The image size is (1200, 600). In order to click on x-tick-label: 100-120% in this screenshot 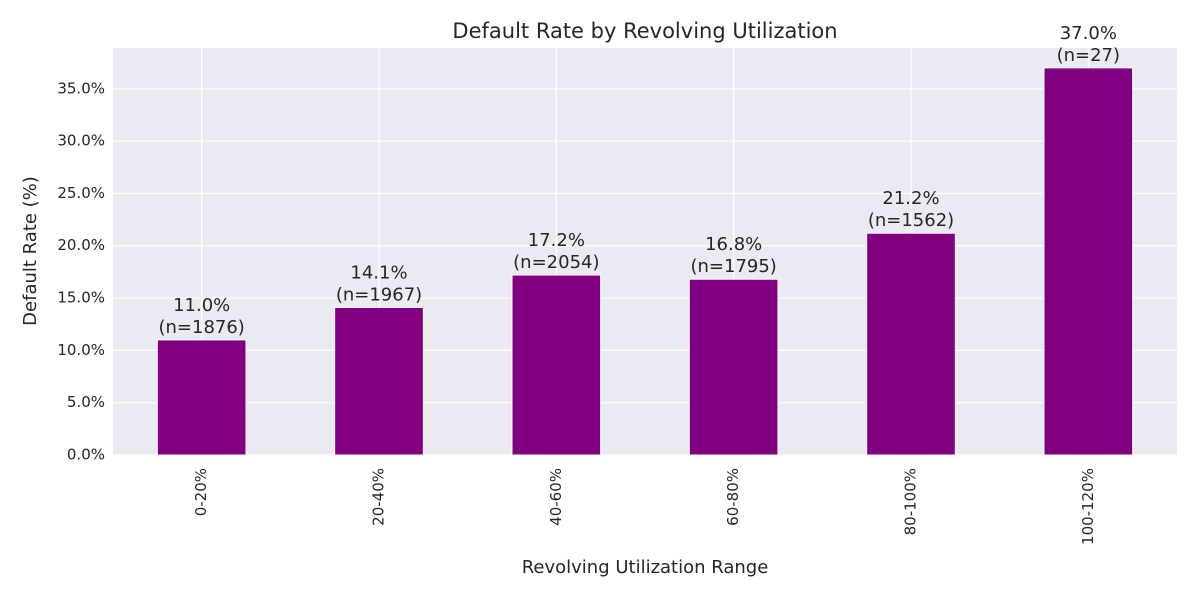, I will do `click(1088, 506)`.